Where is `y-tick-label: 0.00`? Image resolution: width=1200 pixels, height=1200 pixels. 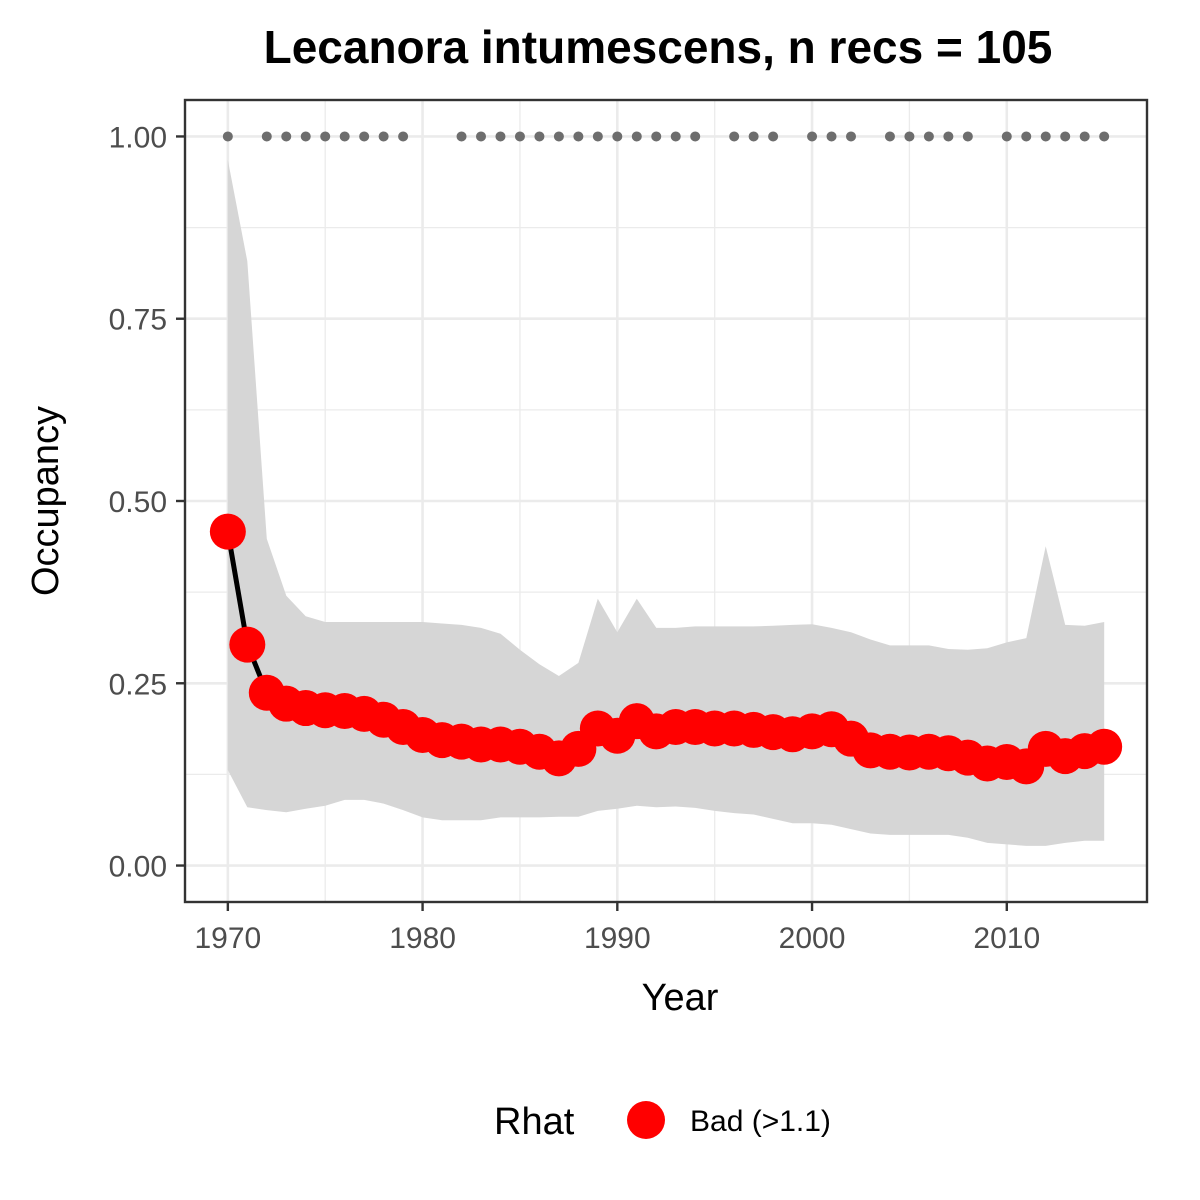 y-tick-label: 0.00 is located at coordinates (138, 867).